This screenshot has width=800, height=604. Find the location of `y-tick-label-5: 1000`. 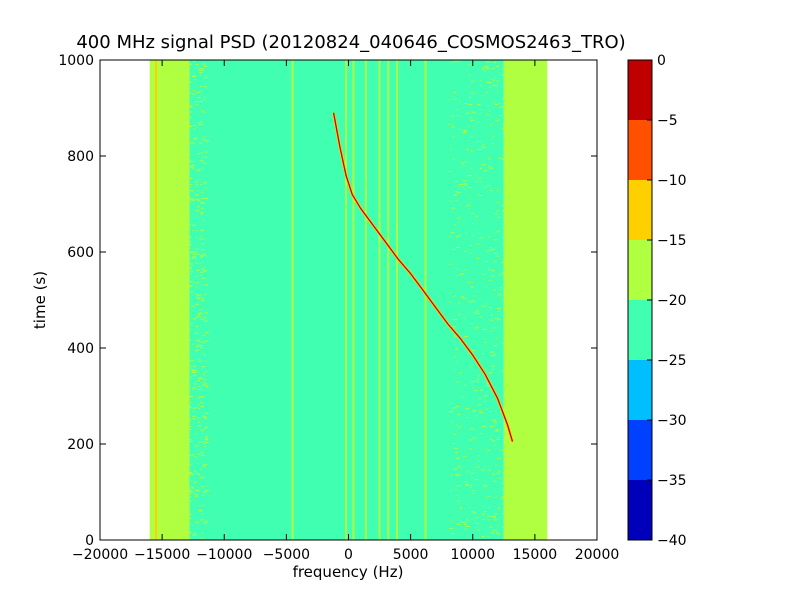

y-tick-label-5: 1000 is located at coordinates (76, 61).